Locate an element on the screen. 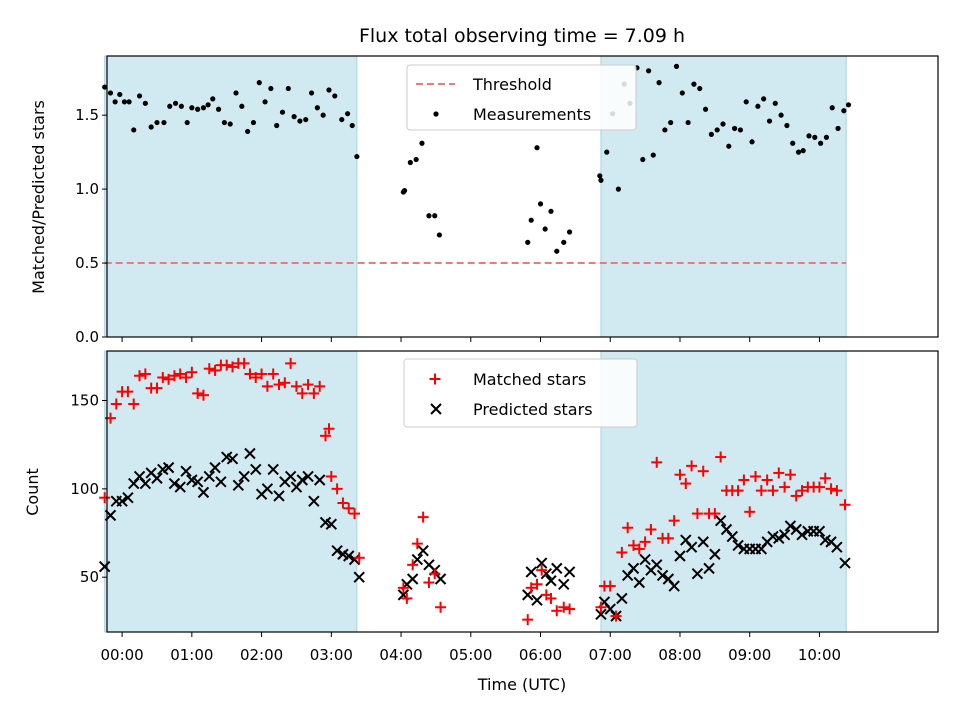 The image size is (960, 720). threshold-legend-label: Threshold is located at coordinates (512, 84).